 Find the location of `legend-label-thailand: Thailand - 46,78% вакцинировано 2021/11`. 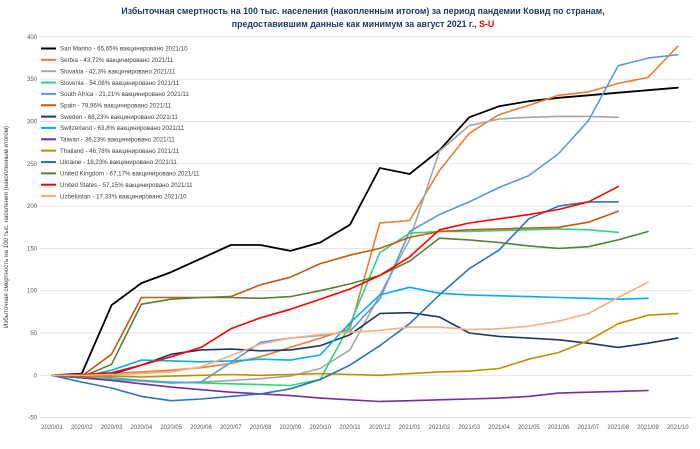

legend-label-thailand: Thailand - 46,78% вакцинировано 2021/11 is located at coordinates (120, 151).